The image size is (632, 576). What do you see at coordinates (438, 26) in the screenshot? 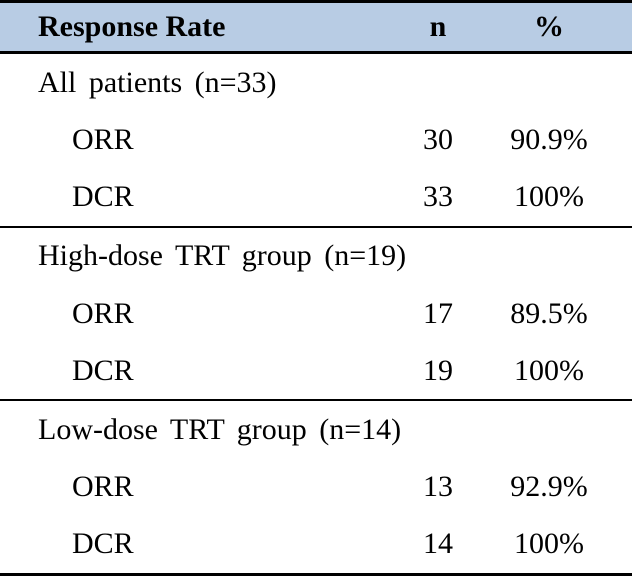
I see `header-n: n` at bounding box center [438, 26].